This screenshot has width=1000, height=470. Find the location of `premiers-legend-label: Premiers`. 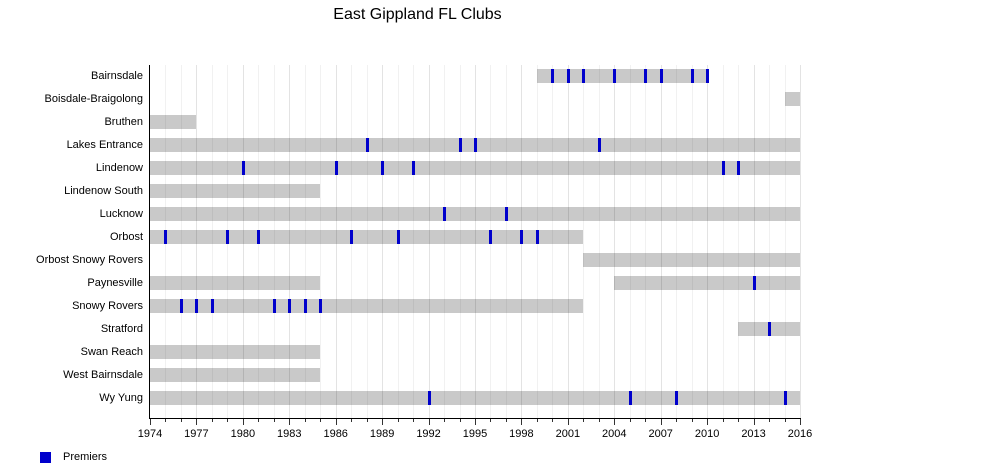

premiers-legend-label: Premiers is located at coordinates (85, 457).